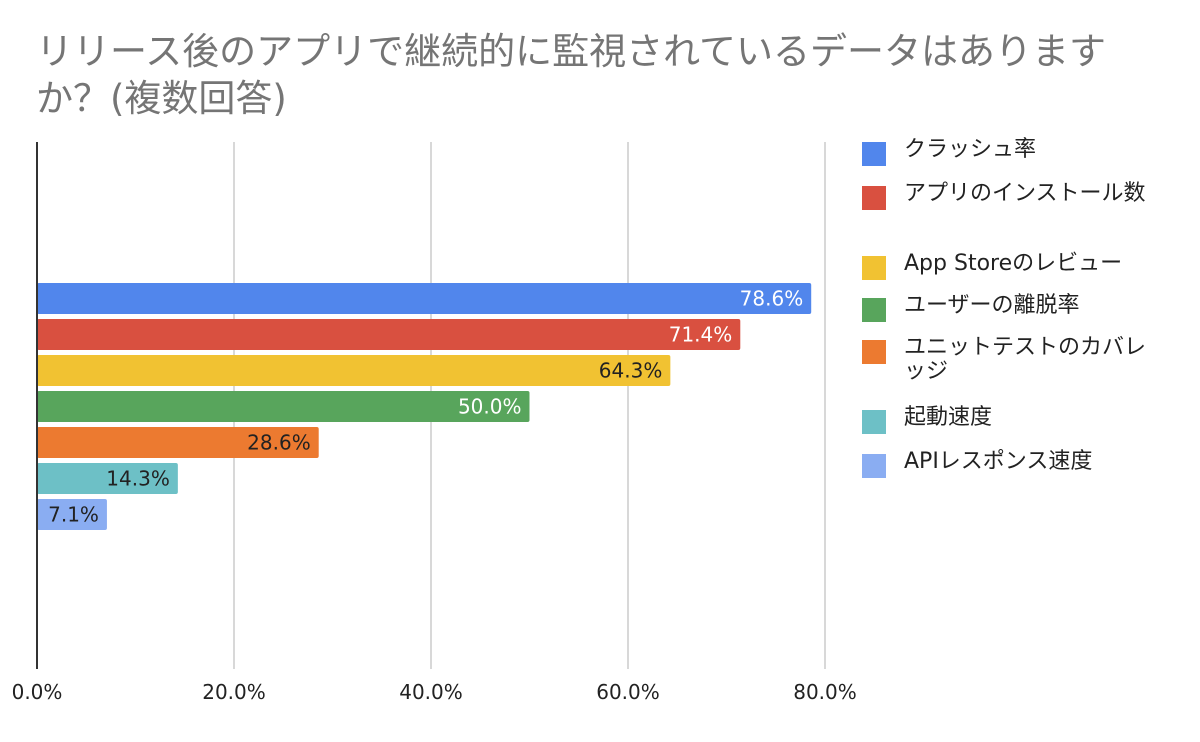  What do you see at coordinates (1013, 263) in the screenshot?
I see `legend-label: App Storeのレビュー` at bounding box center [1013, 263].